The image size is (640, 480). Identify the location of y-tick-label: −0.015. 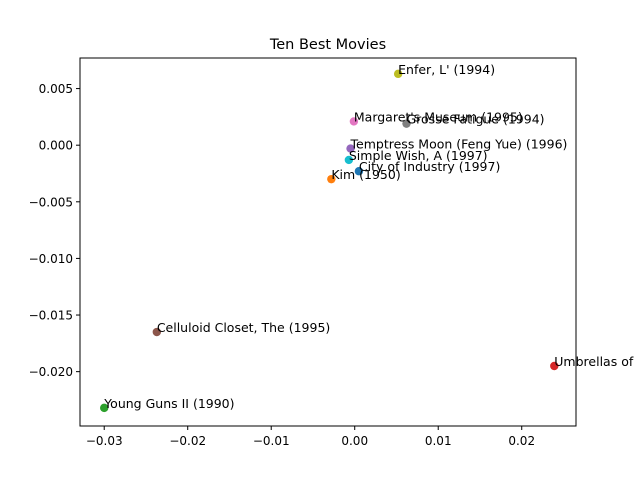
(51, 316).